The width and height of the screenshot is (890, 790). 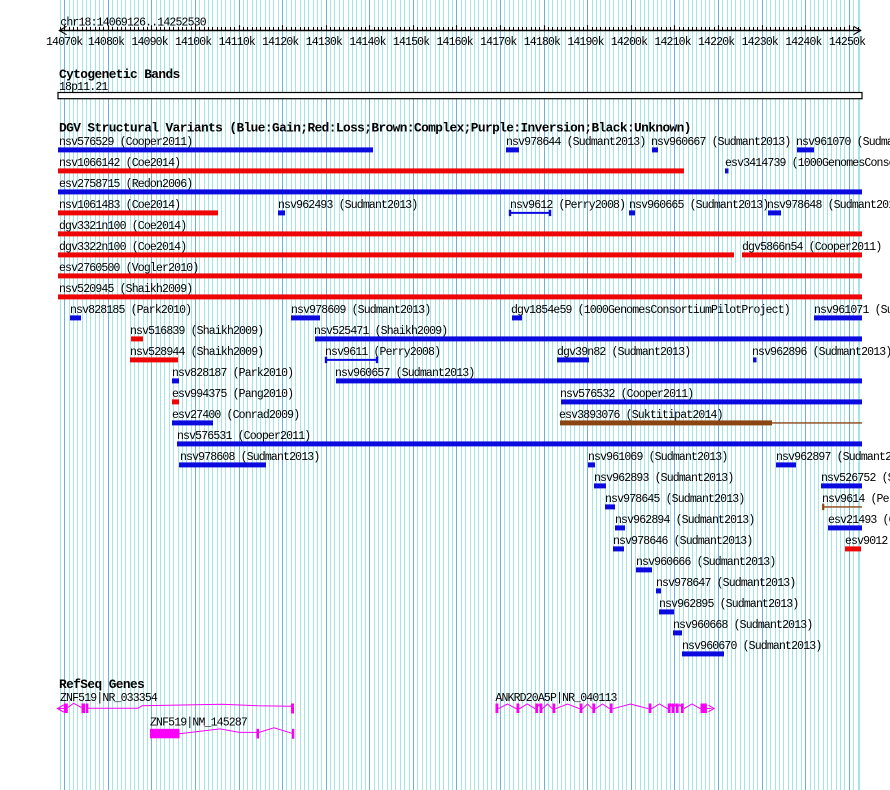 I want to click on svg-text: esv27400 (Conrad2009), so click(x=235, y=415).